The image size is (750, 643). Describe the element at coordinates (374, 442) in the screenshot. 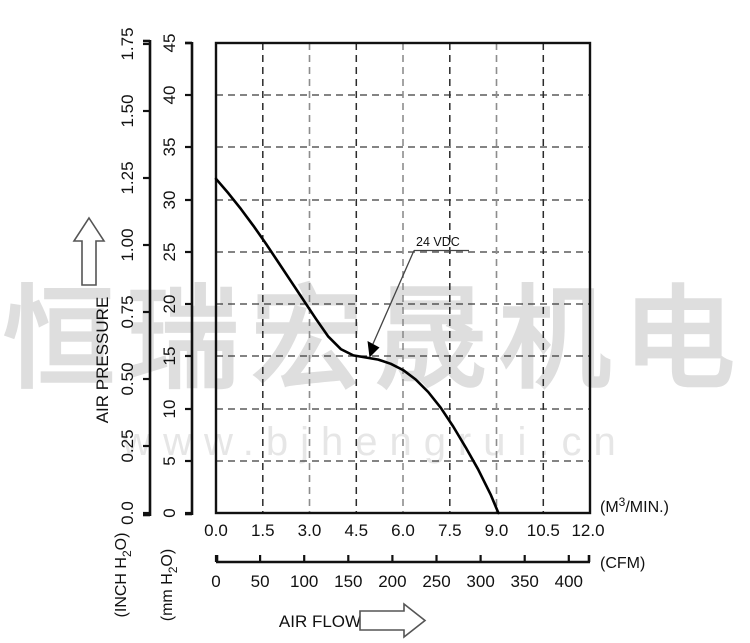

I see `watermark-url: www.bjhengrui.cn` at that location.